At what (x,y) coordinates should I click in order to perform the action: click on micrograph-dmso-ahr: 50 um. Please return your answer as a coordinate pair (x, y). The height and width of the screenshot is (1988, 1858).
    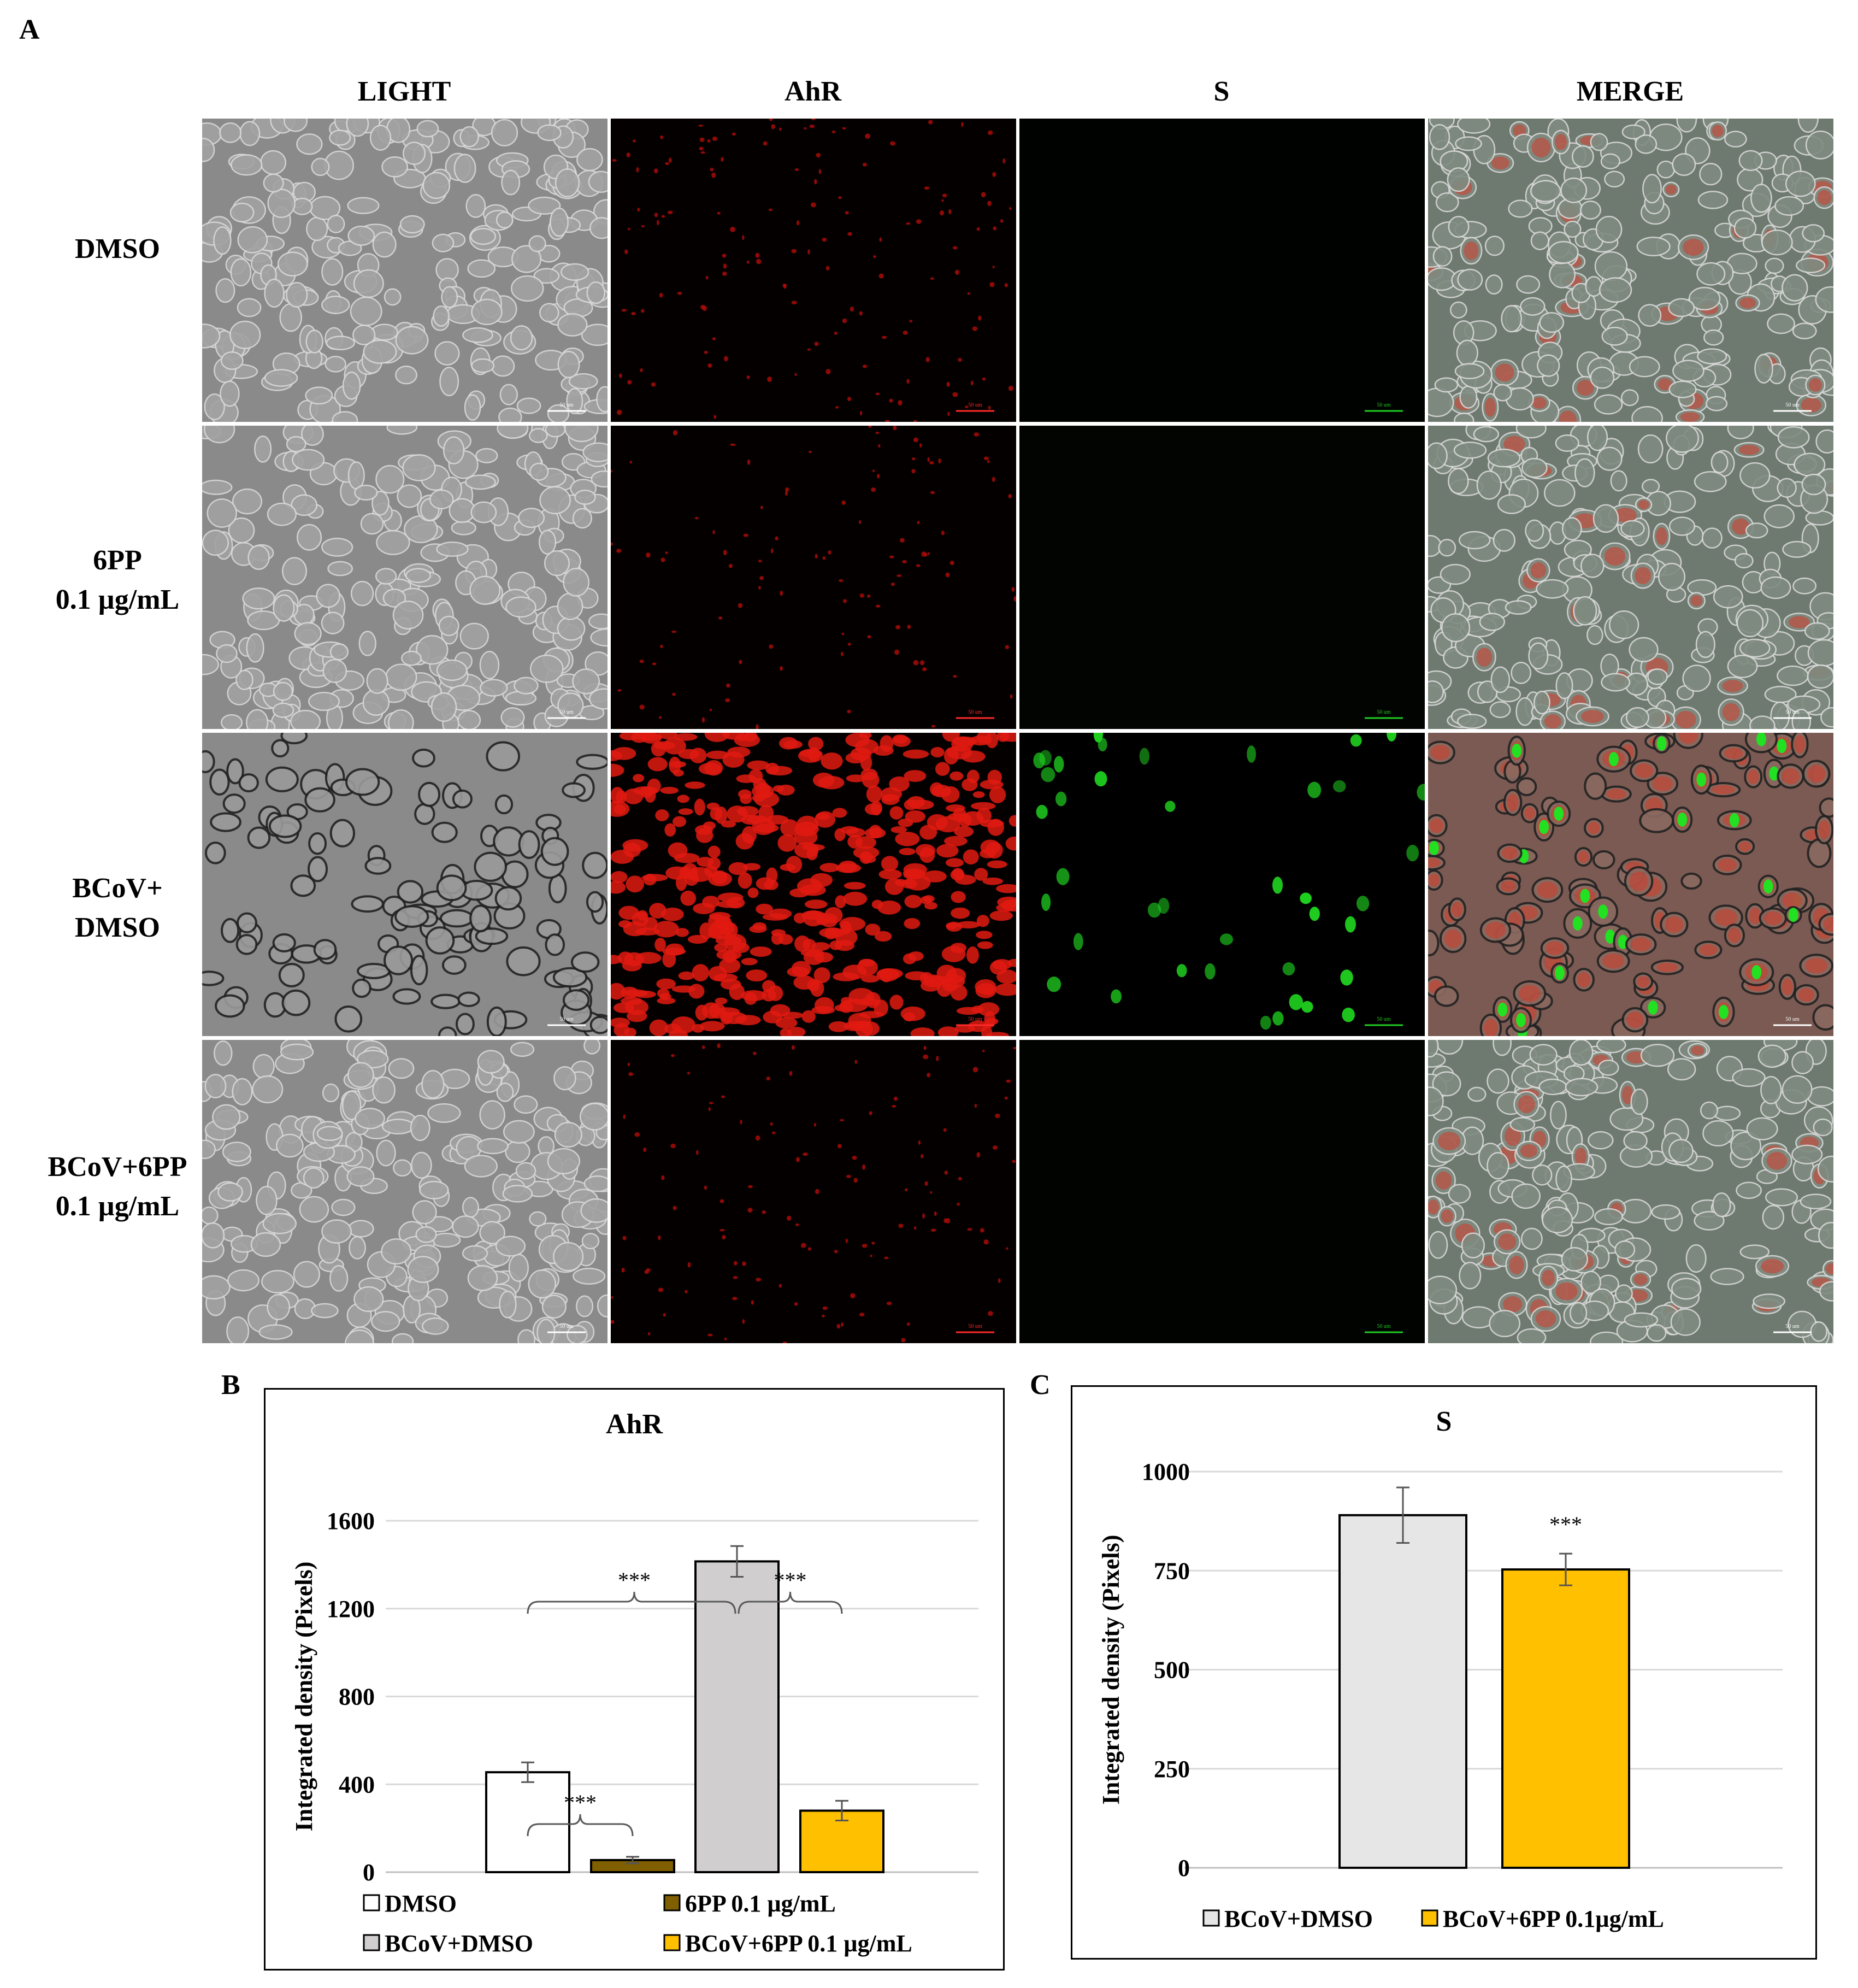
    Looking at the image, I should click on (814, 270).